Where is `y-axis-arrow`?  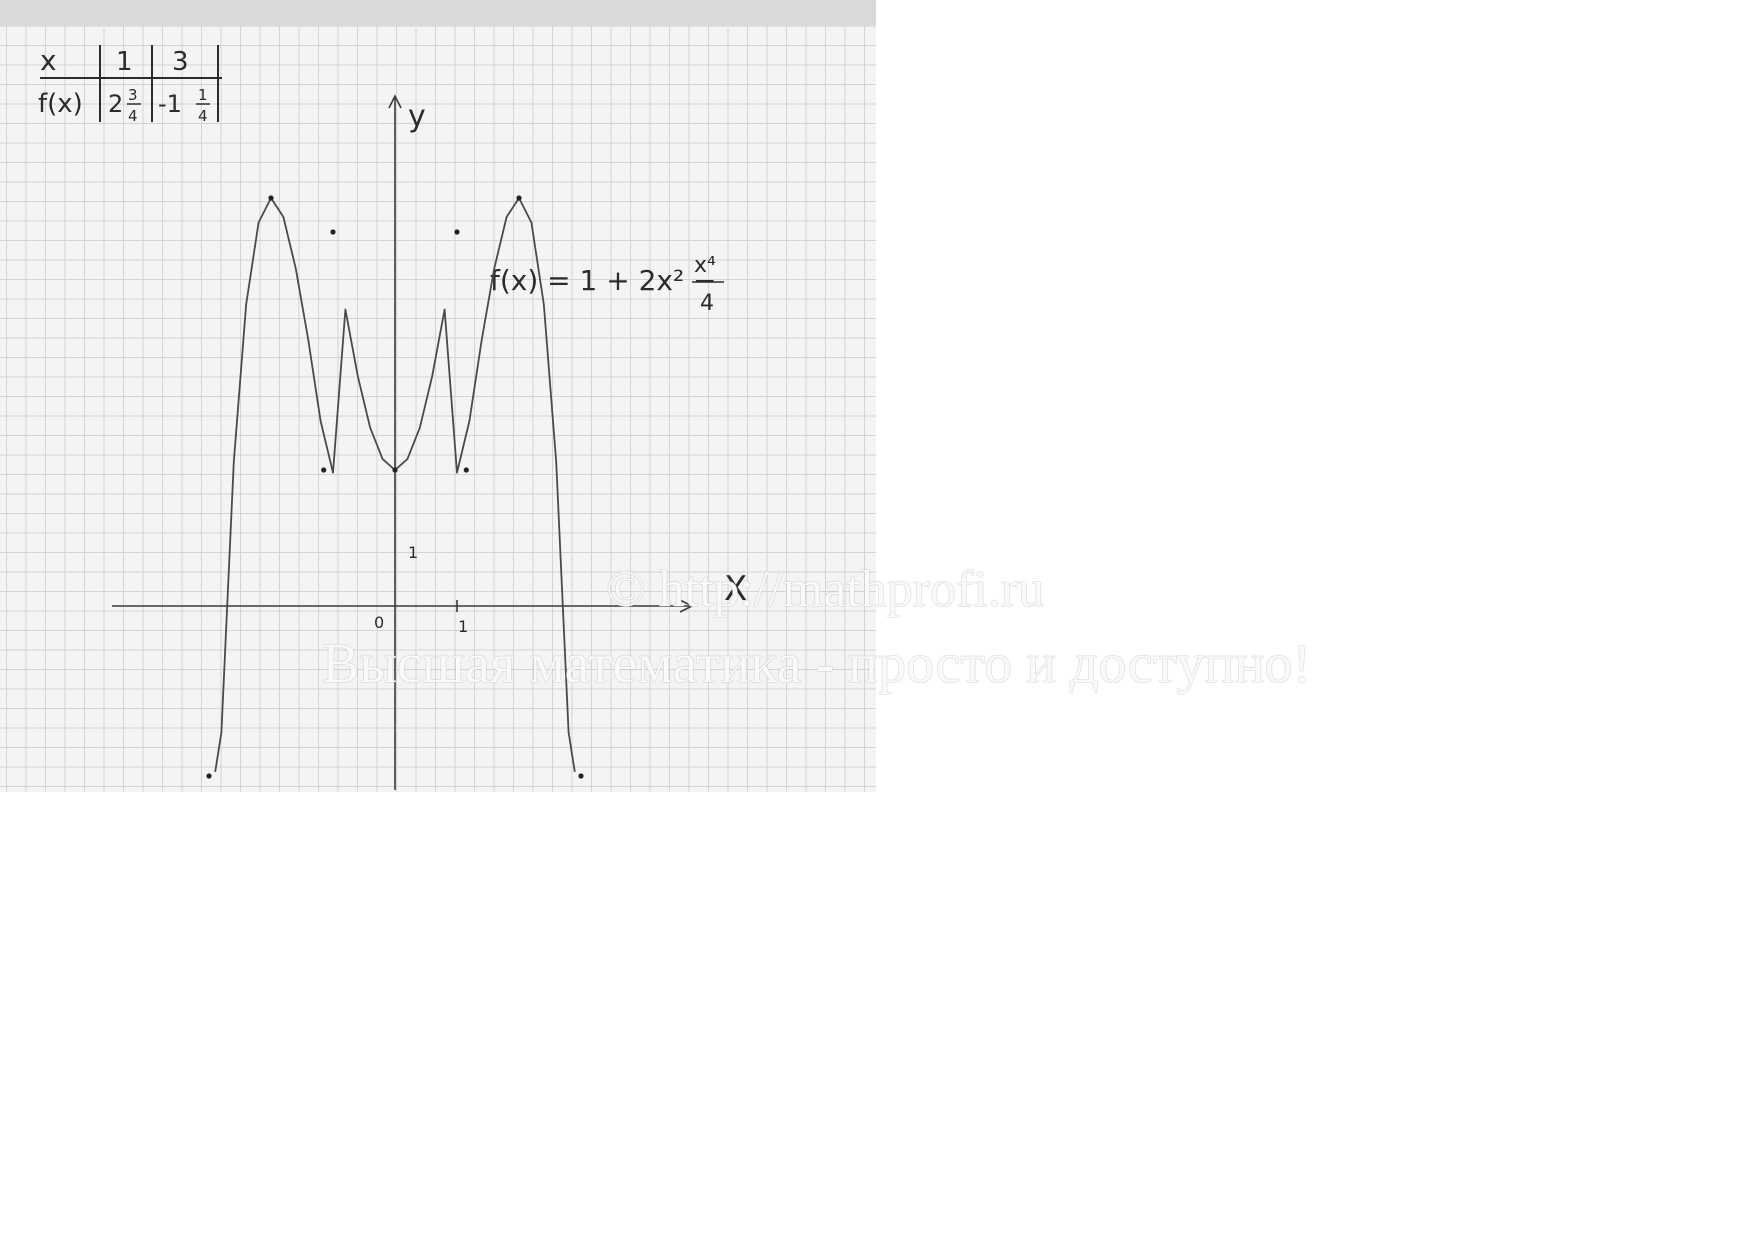 y-axis-arrow is located at coordinates (395, 101).